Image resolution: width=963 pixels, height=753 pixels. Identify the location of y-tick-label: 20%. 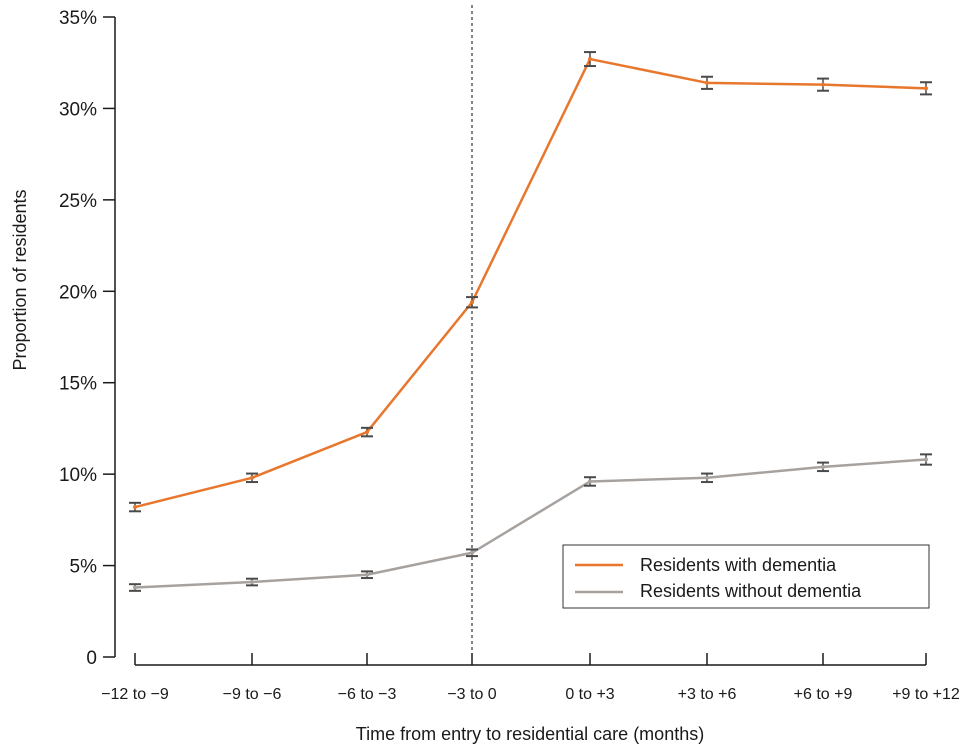
(78, 292).